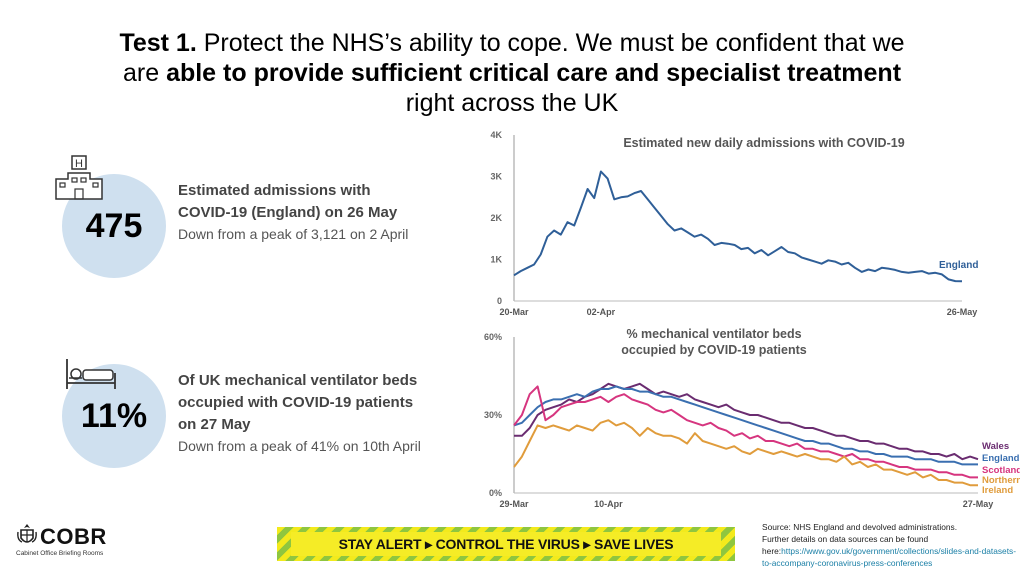 This screenshot has height=583, width=1024. What do you see at coordinates (299, 446) in the screenshot?
I see `ventilator-stat-sub: Down from a peak of 41% on 10th April` at bounding box center [299, 446].